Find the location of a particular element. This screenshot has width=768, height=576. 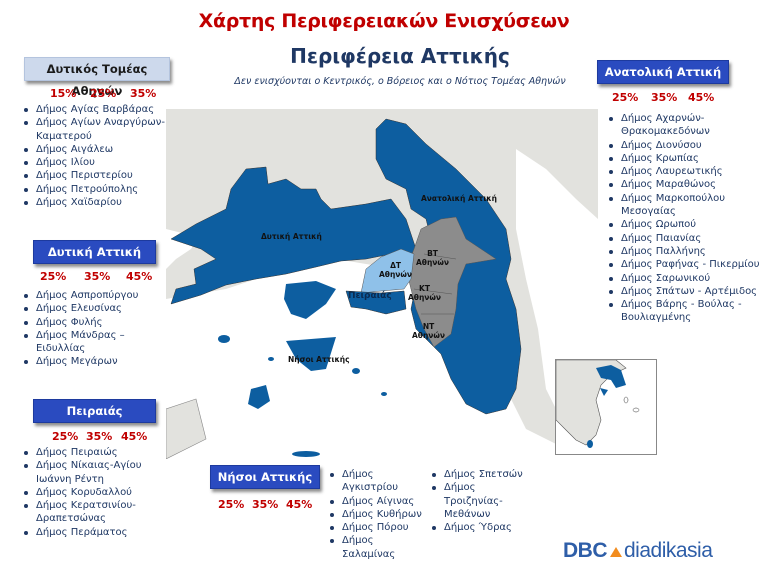

list-item: Δήμος Ωρωπού is located at coordinates (687, 224).